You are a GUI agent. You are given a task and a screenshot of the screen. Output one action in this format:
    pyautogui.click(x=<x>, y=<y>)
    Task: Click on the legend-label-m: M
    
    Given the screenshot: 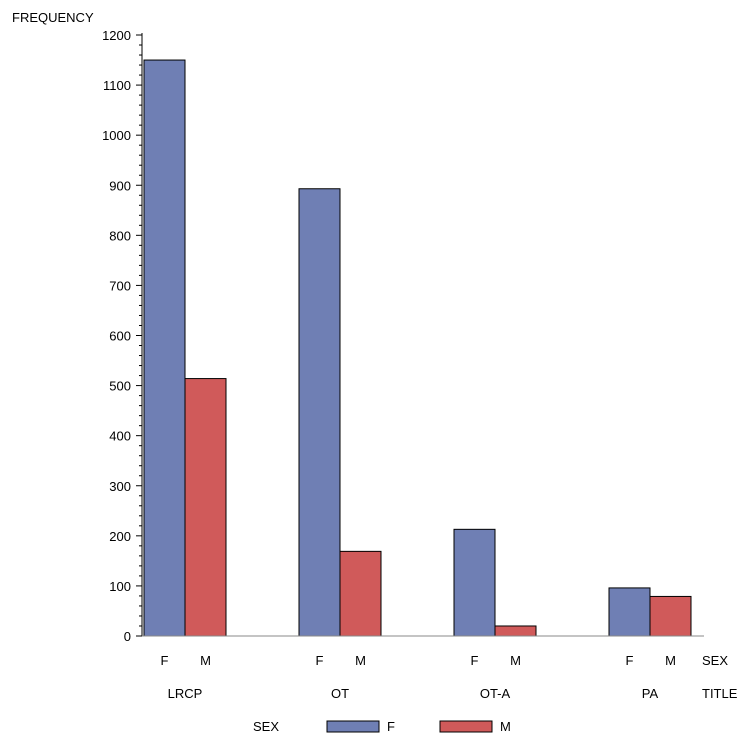 What is the action you would take?
    pyautogui.click(x=505, y=726)
    